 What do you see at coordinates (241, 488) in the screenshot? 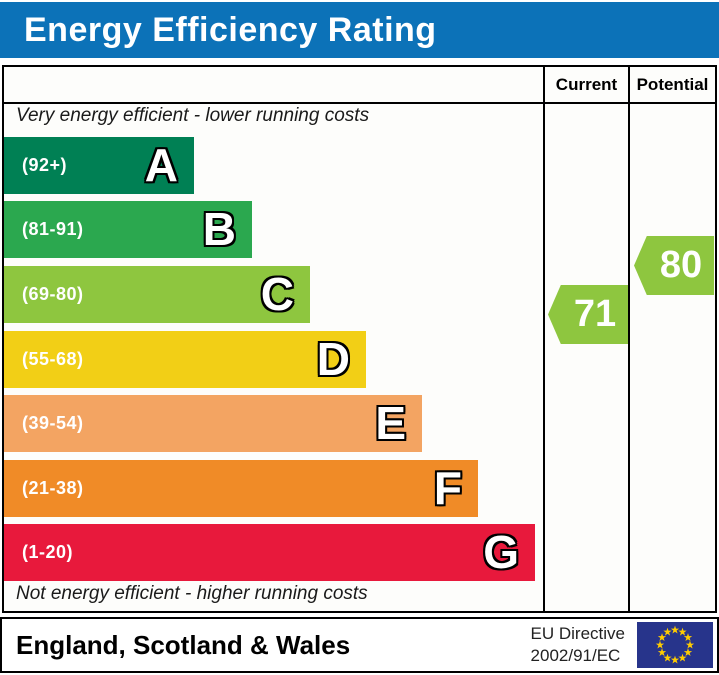
I see `band-row-F: (21-38) F` at bounding box center [241, 488].